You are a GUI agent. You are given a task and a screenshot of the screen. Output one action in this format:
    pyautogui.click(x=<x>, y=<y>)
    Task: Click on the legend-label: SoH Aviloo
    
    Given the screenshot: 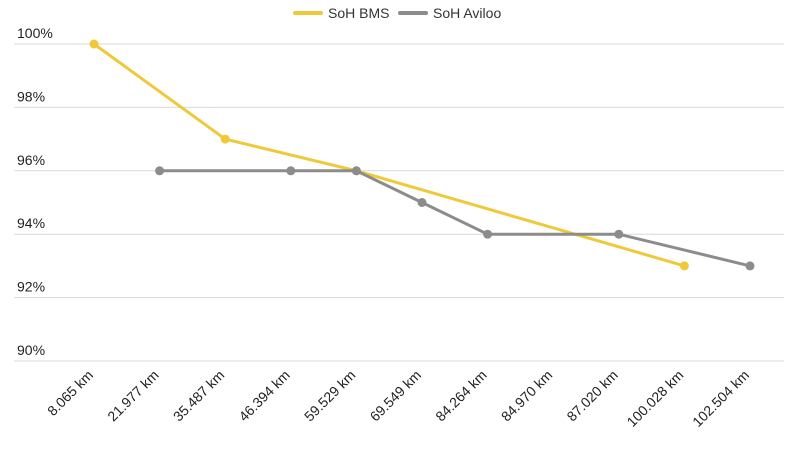 What is the action you would take?
    pyautogui.click(x=467, y=13)
    